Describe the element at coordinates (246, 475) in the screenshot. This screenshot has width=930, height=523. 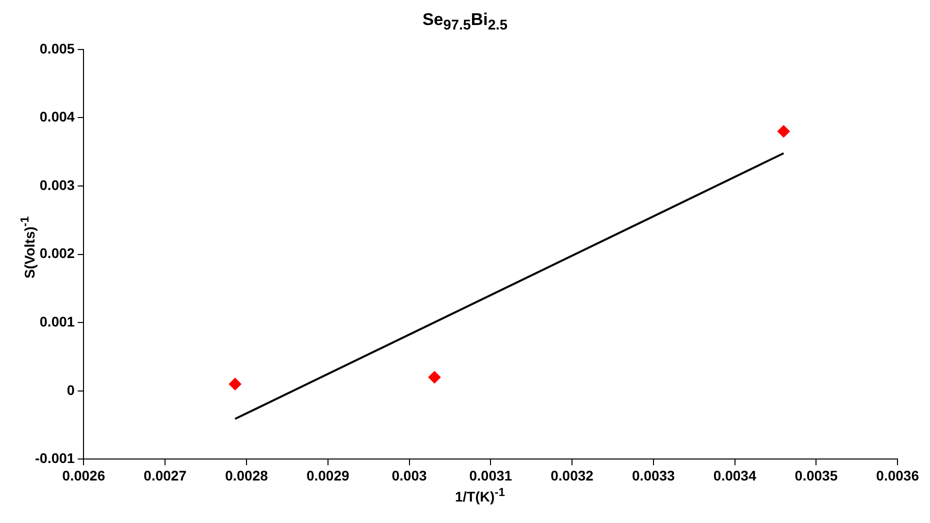
I see `x-tick-label: 0.0028` at that location.